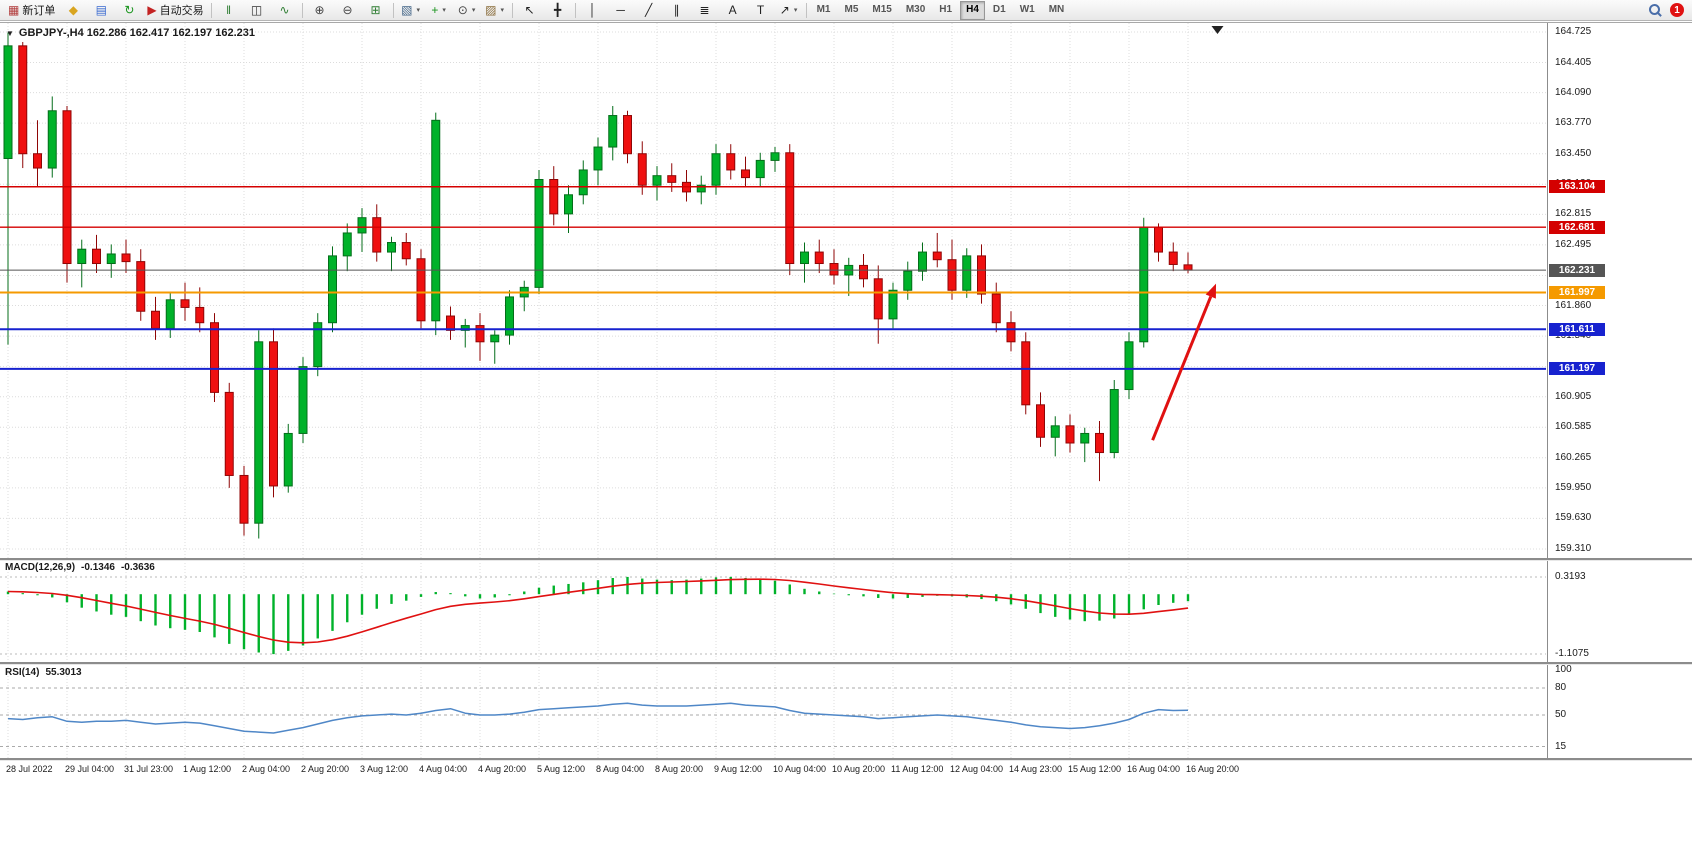 This screenshot has height=844, width=1692. Describe the element at coordinates (229, 10) in the screenshot. I see `ohlc-bars-icon: ‖` at that location.